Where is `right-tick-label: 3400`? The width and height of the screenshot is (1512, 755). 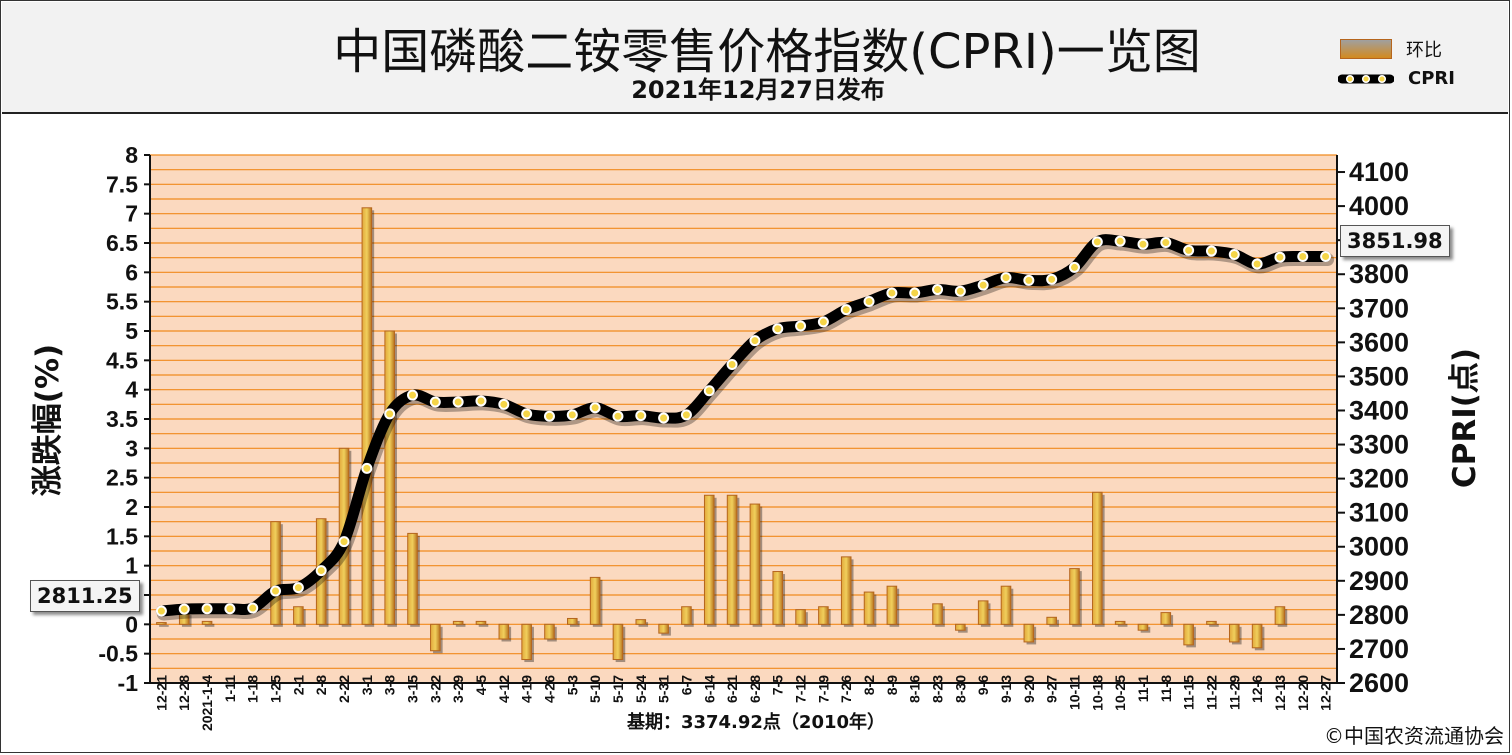 right-tick-label: 3400 is located at coordinates (1379, 410).